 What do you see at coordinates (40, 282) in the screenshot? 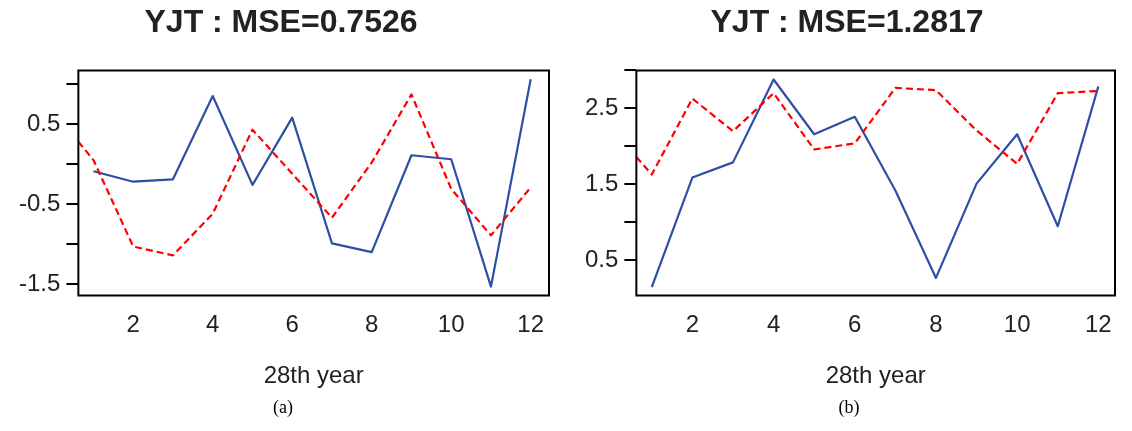
I see `y-tick-label: -1.5` at bounding box center [40, 282].